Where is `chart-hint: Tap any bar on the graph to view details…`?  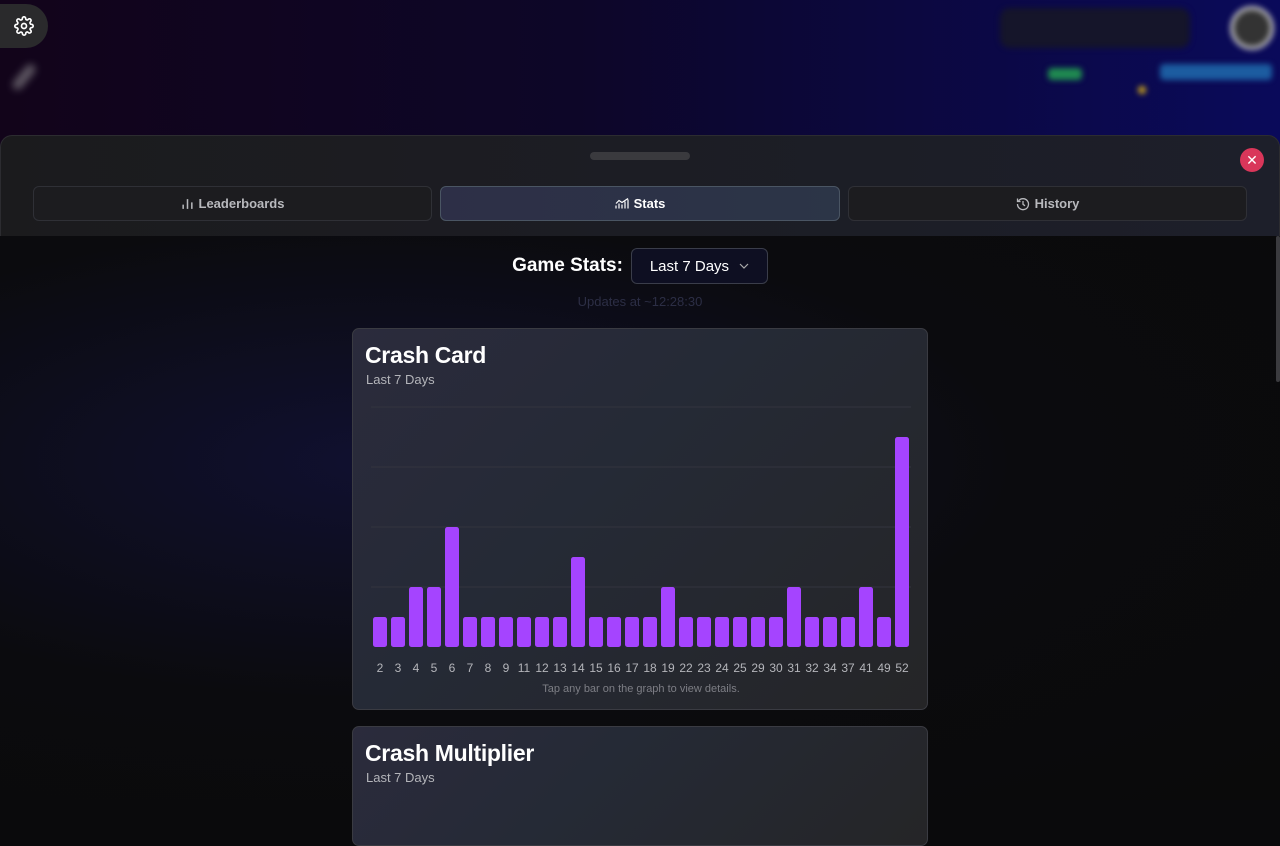
chart-hint: Tap any bar on the graph to view details… is located at coordinates (641, 689).